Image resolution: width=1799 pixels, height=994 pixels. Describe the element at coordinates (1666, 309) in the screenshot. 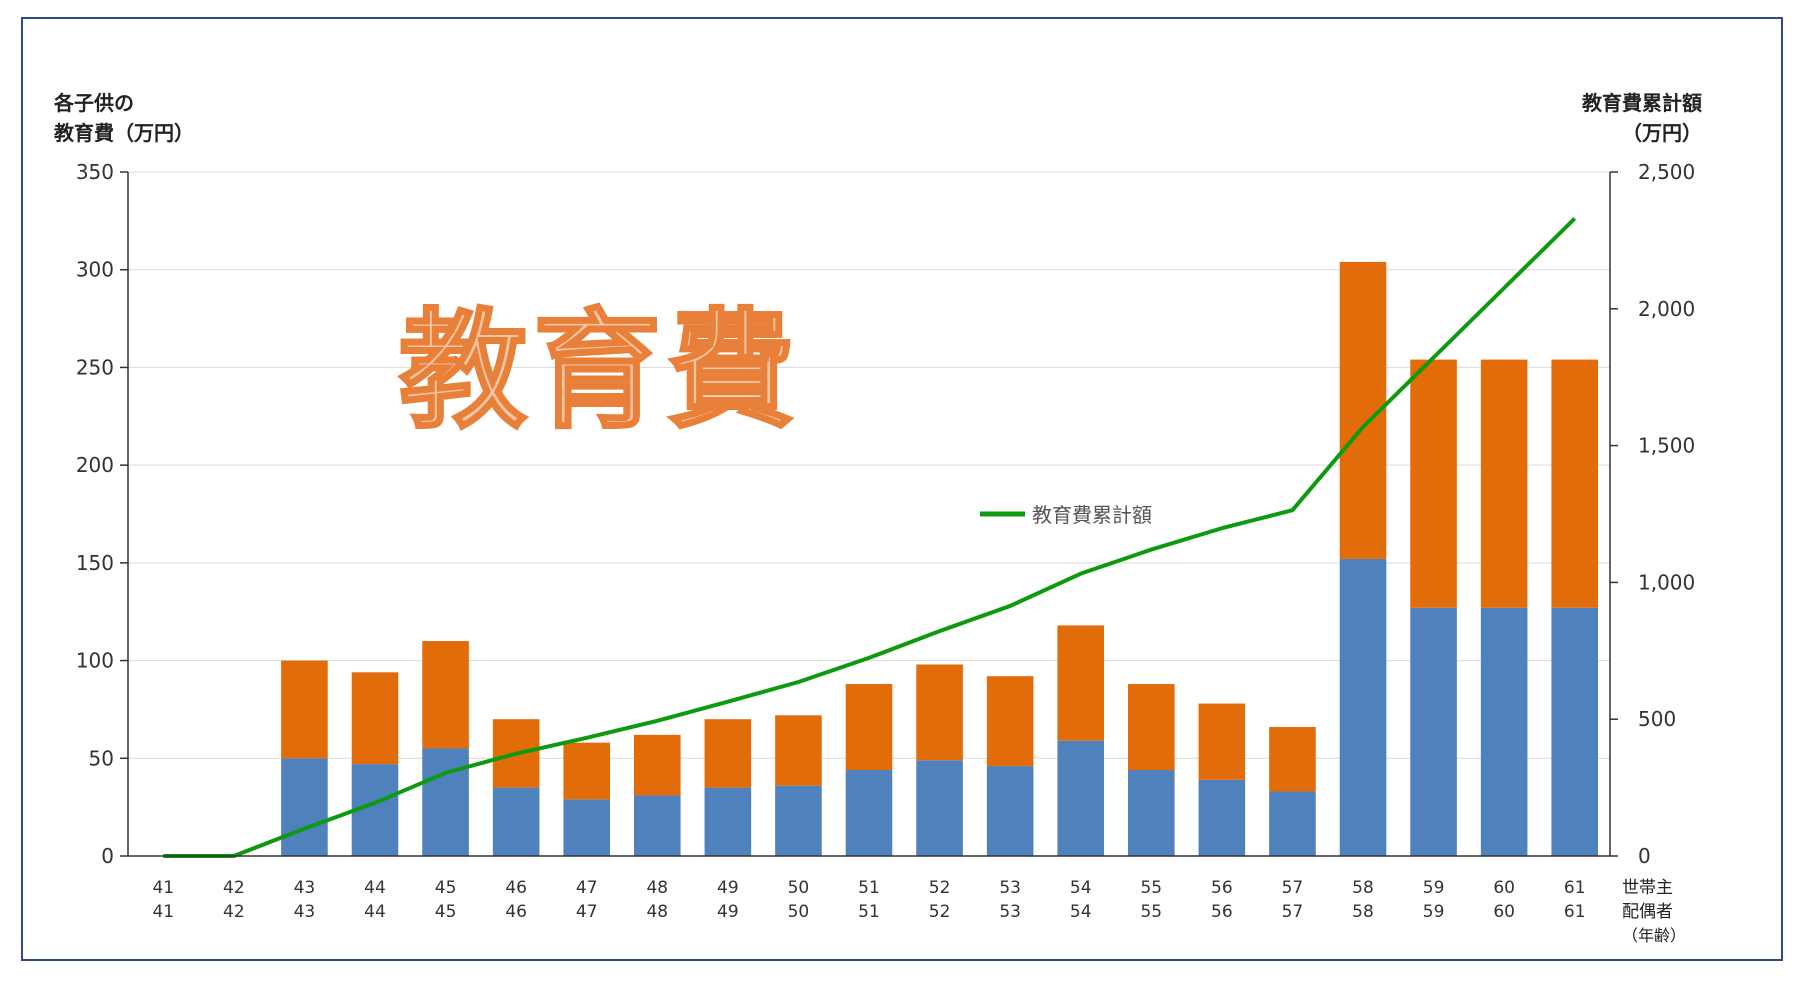

I see `right-tick-label: 2,000` at that location.